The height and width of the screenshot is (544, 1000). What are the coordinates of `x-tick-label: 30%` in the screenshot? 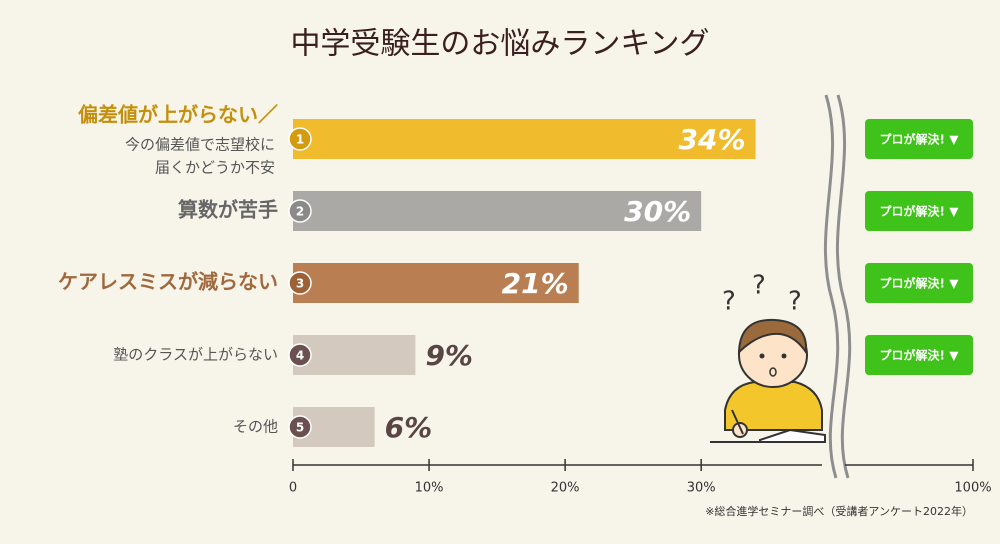 It's located at (701, 488).